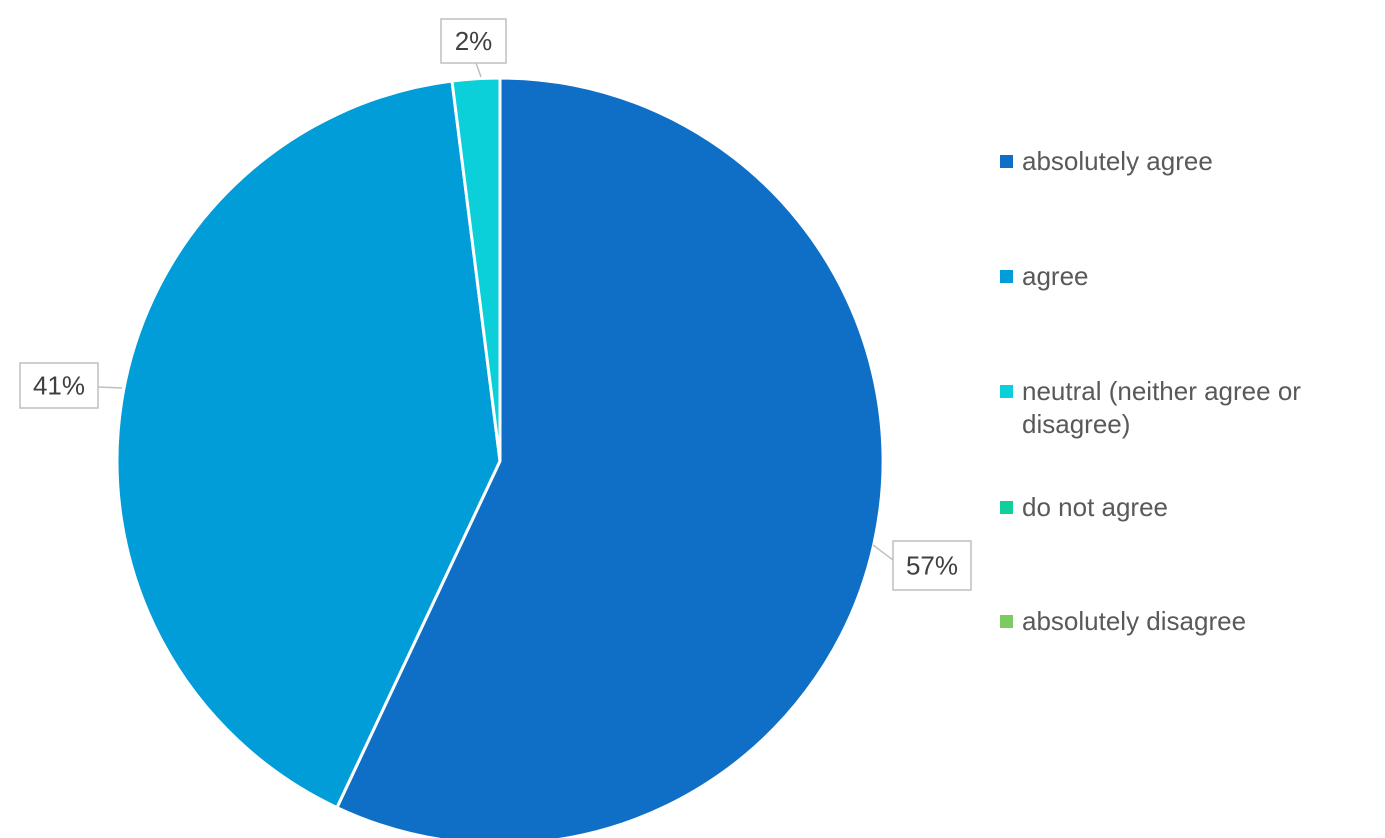 The image size is (1385, 838). What do you see at coordinates (1134, 621) in the screenshot?
I see `legend-label: absolutely disagree` at bounding box center [1134, 621].